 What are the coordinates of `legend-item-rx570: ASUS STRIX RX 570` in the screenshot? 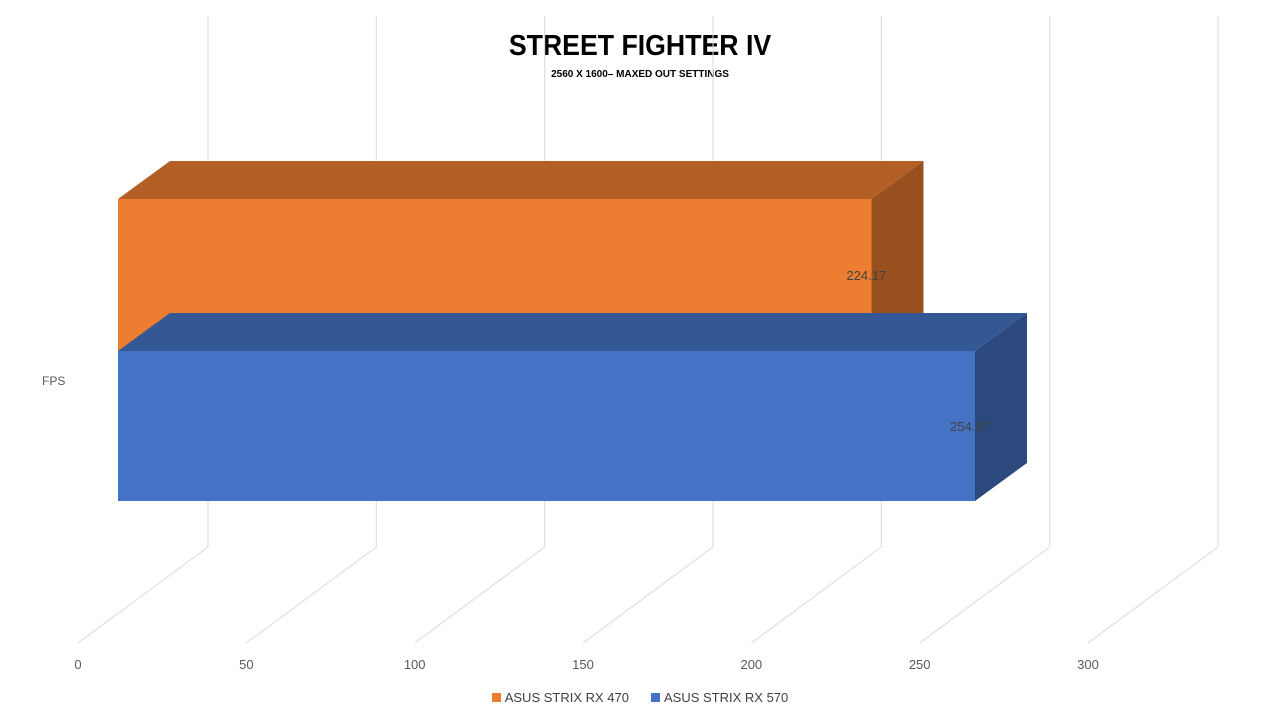 It's located at (719, 697).